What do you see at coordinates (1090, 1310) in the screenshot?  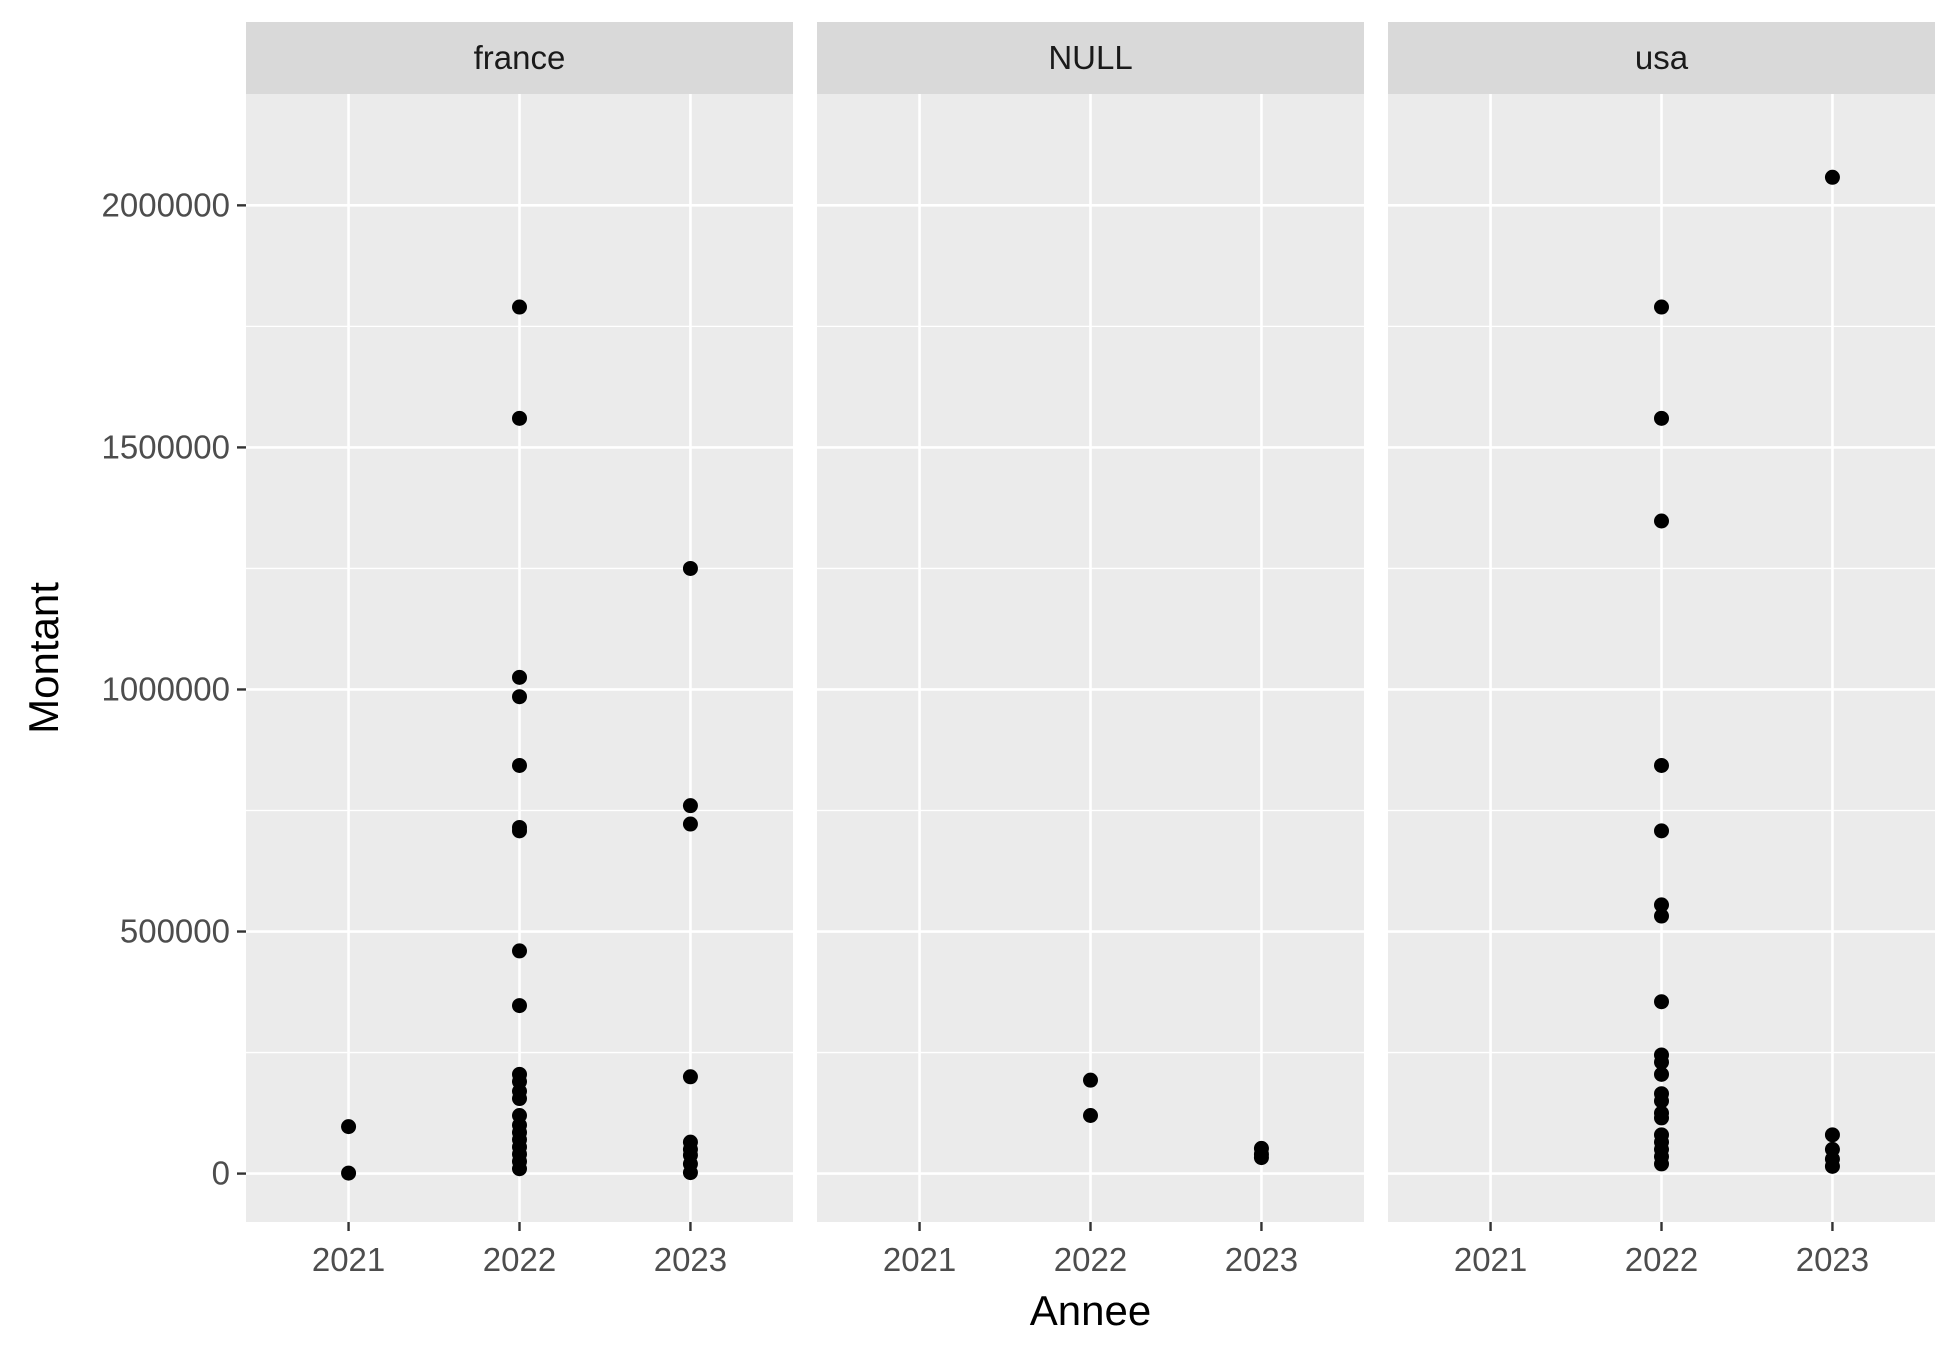 I see `x-axis-title: Annee` at bounding box center [1090, 1310].